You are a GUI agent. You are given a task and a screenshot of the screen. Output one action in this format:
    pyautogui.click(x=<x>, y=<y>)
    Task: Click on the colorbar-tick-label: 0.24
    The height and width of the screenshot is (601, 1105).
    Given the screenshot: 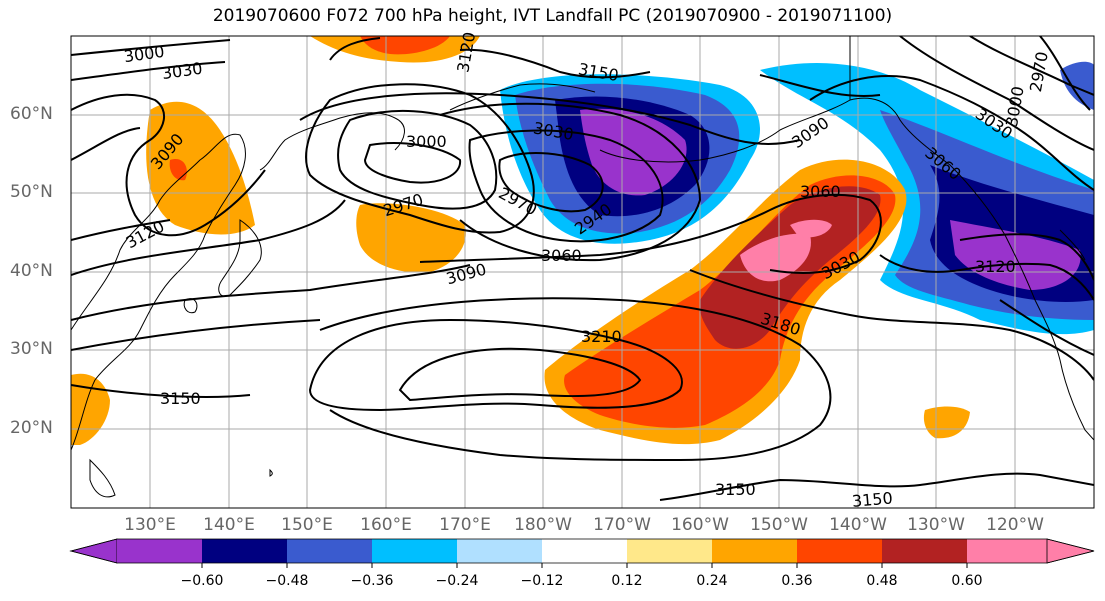 What is the action you would take?
    pyautogui.click(x=712, y=581)
    